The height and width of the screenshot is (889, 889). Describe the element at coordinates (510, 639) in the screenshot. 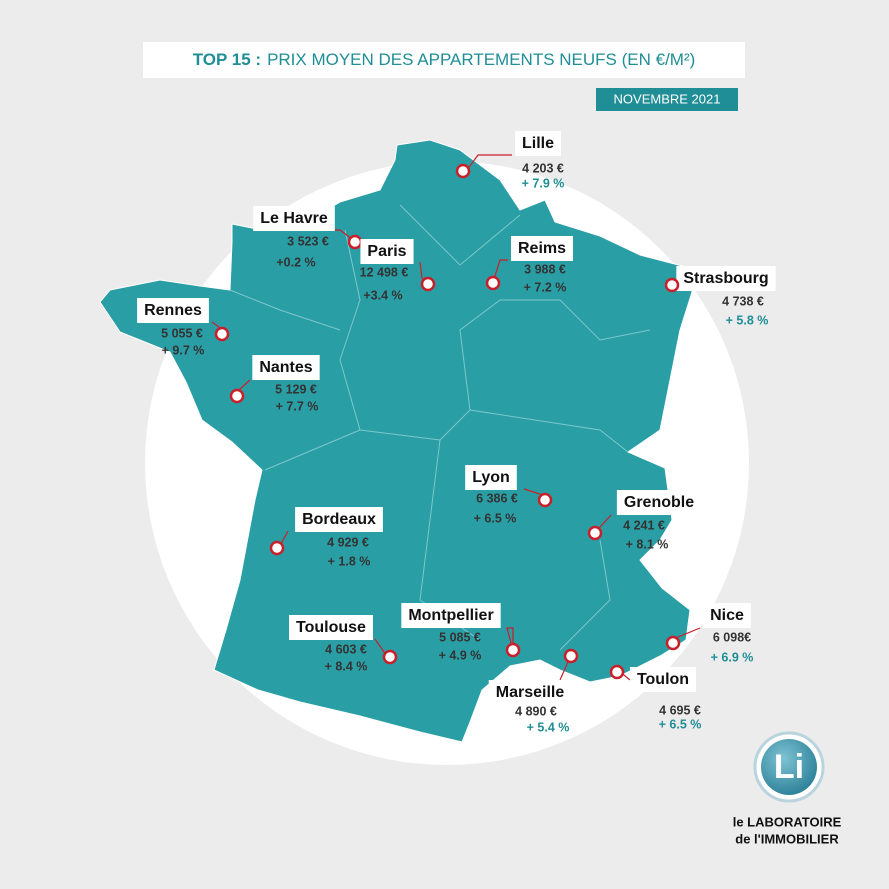

I see `leader-line` at that location.